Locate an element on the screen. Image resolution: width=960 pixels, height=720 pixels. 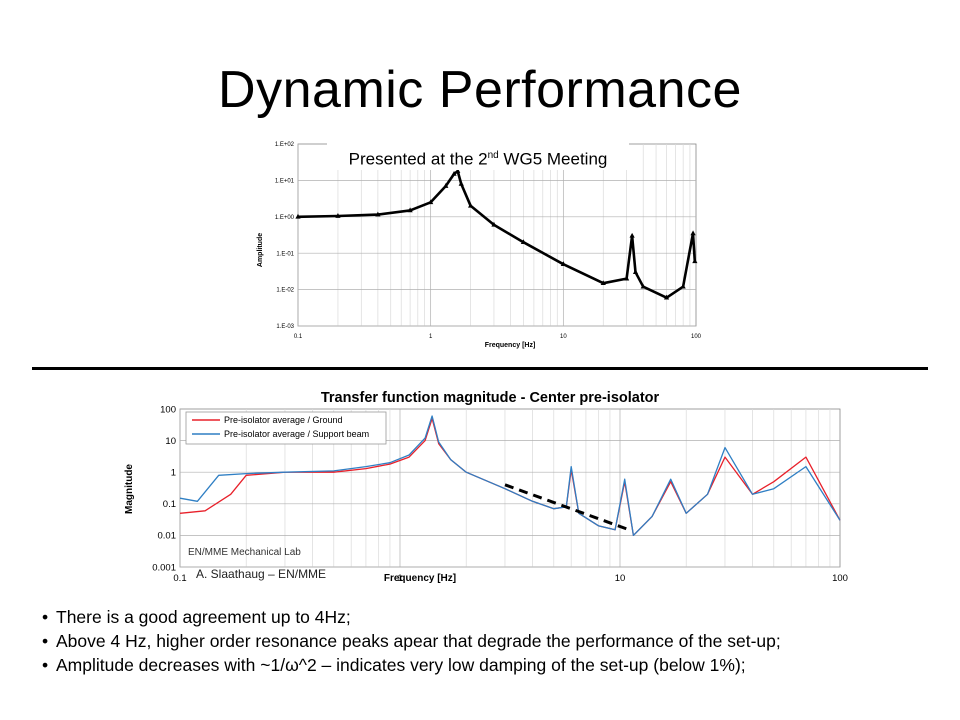
y-tick-label: 1.E+01 is located at coordinates (285, 182).